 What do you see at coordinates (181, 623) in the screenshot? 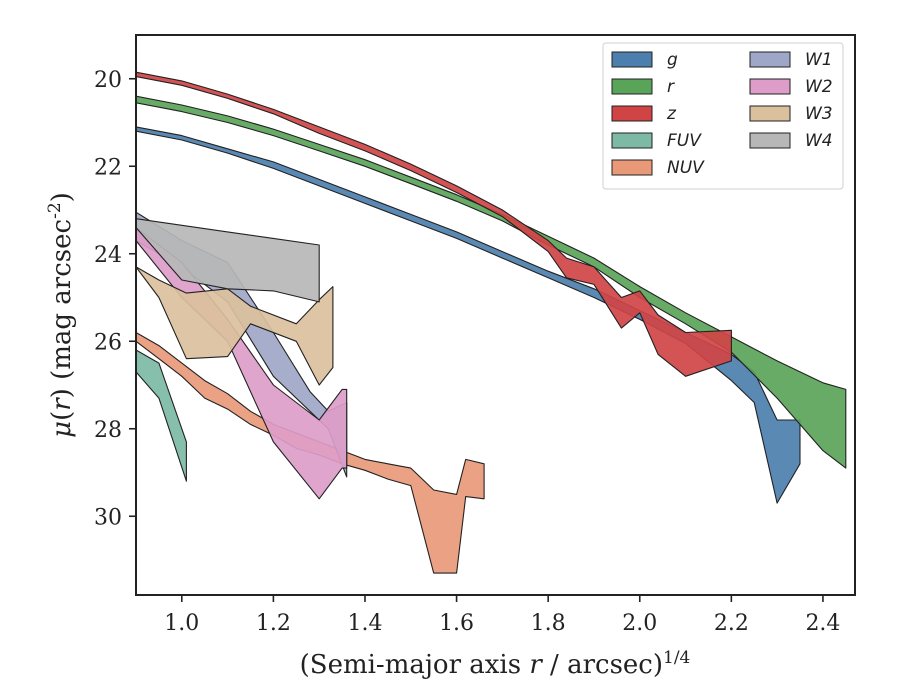
I see `x-tick-label: 1.0` at bounding box center [181, 623].